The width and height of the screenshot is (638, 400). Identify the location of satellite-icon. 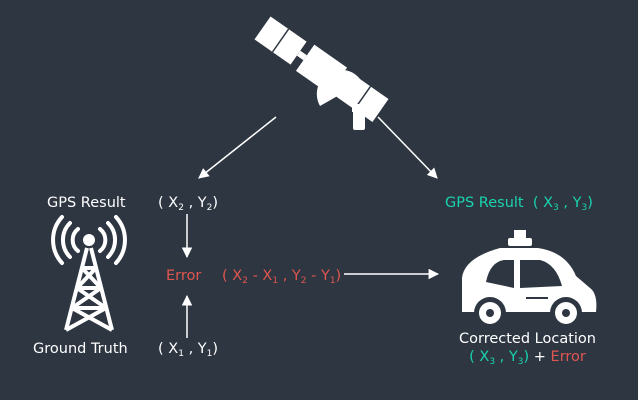
(321, 73).